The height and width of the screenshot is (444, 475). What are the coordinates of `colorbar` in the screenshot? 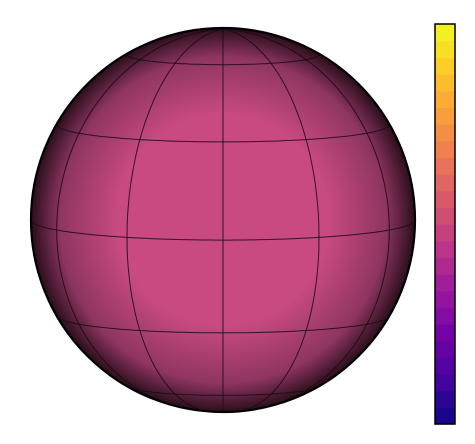 It's located at (445, 224).